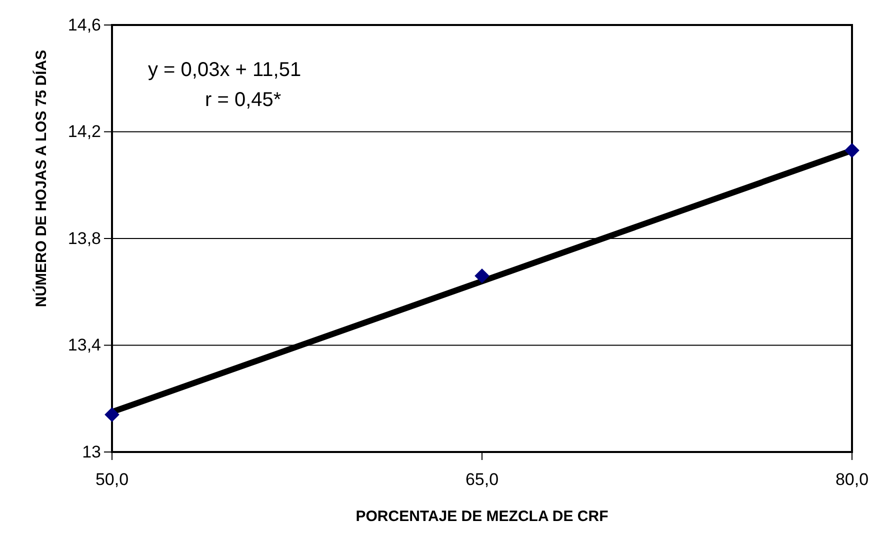  I want to click on x-tick-label: 65,0, so click(482, 480).